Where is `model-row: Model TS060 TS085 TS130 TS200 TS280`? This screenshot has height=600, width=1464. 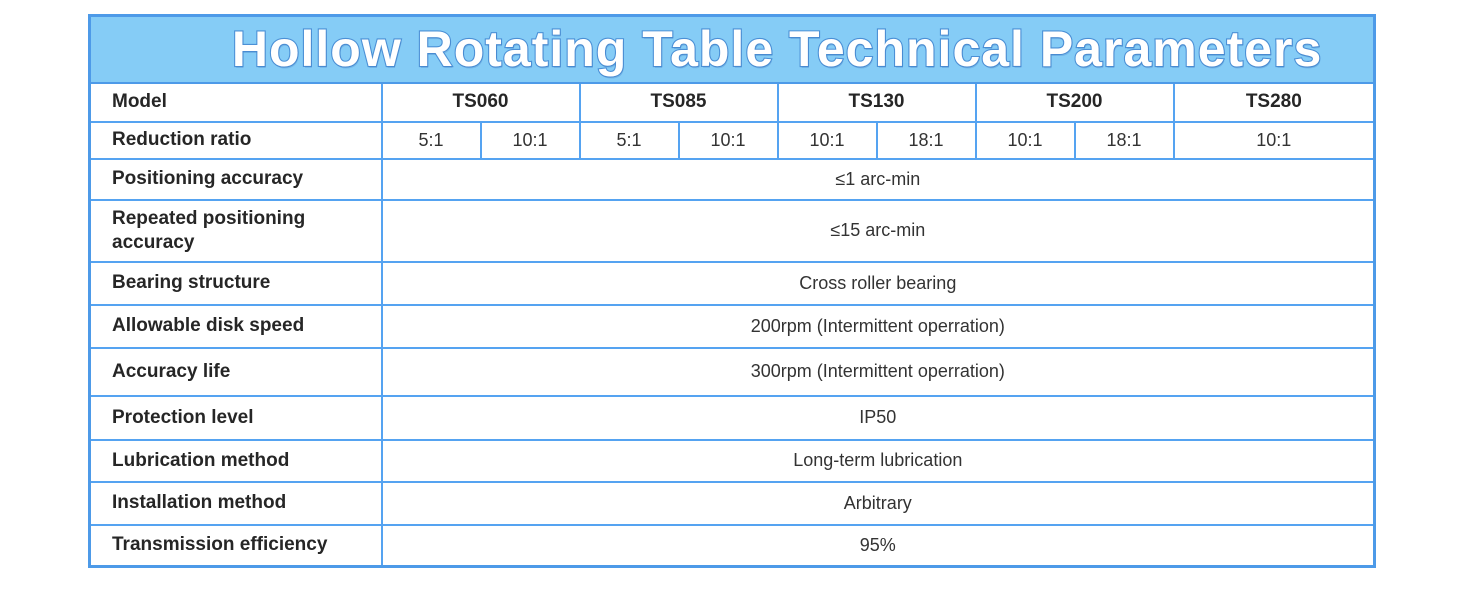
model-row: Model TS060 TS085 TS130 TS200 TS280 is located at coordinates (732, 102).